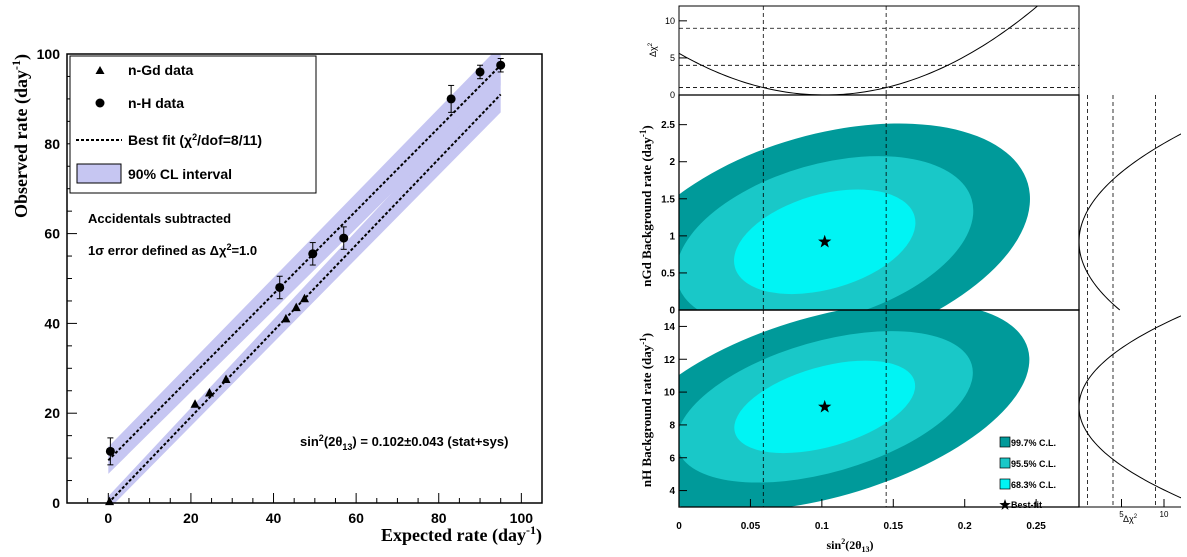  I want to click on nh-frame, so click(879, 408).